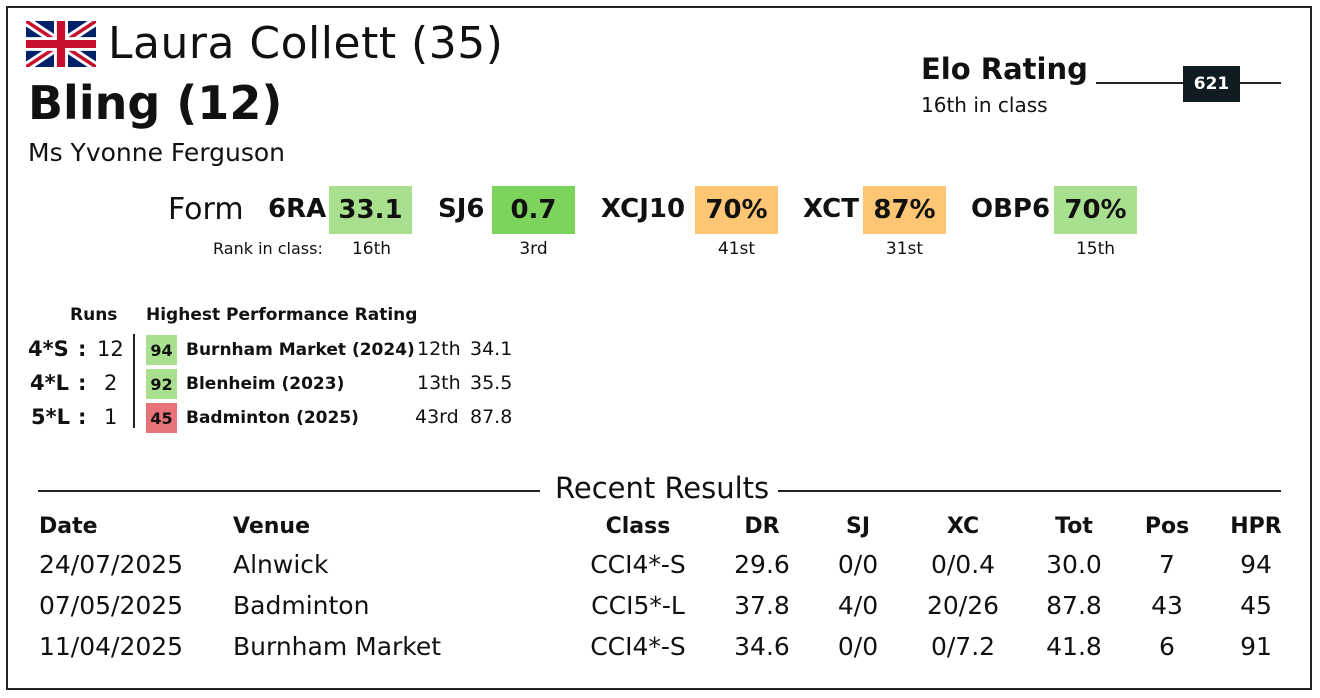 Image resolution: width=1320 pixels, height=698 pixels. I want to click on rank-6ra: 16th, so click(371, 249).